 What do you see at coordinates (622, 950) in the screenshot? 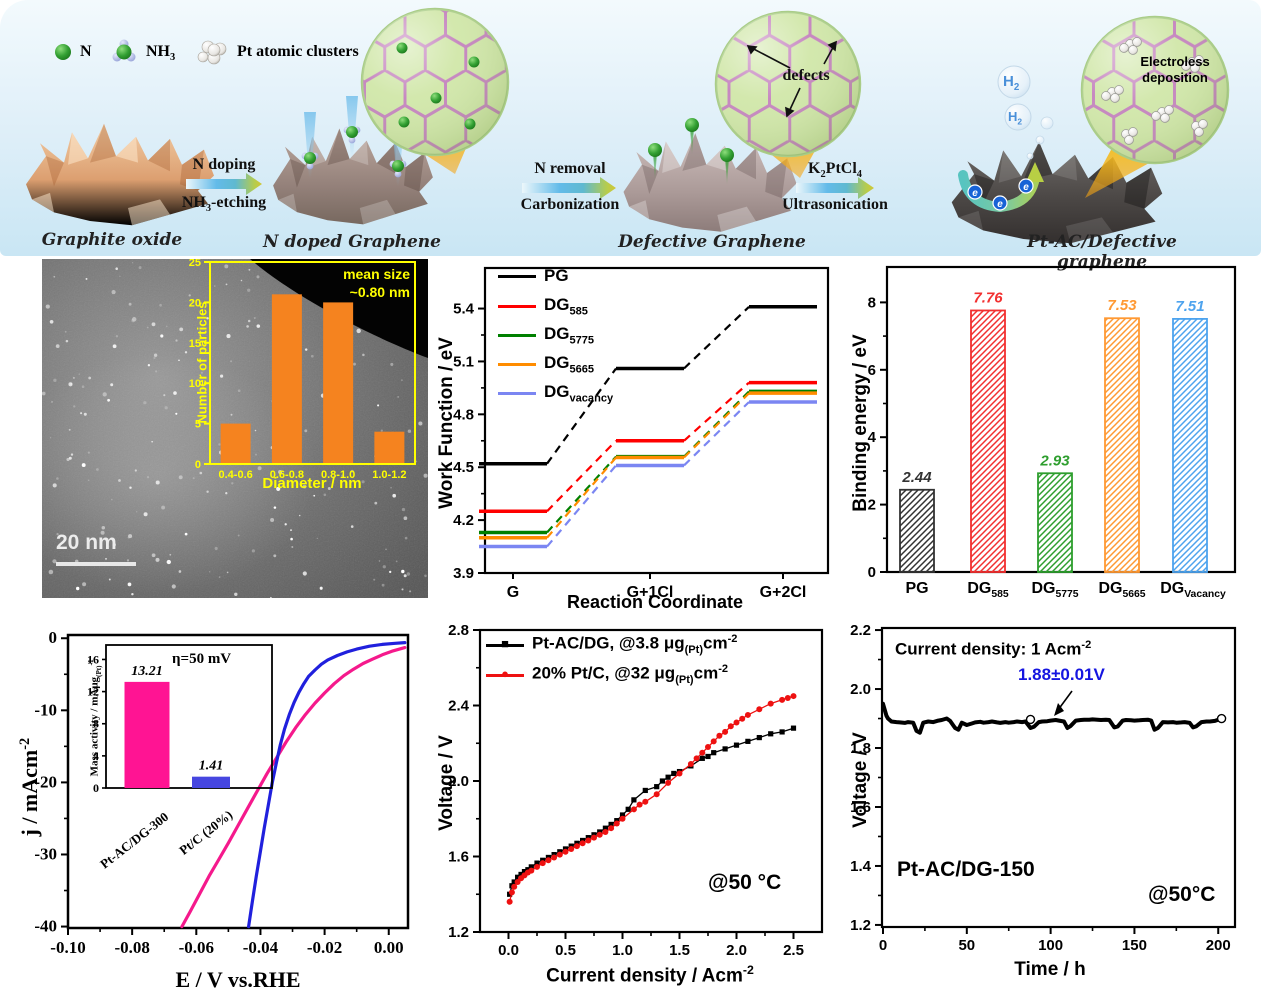
I see `tick-label: 1.0` at bounding box center [622, 950].